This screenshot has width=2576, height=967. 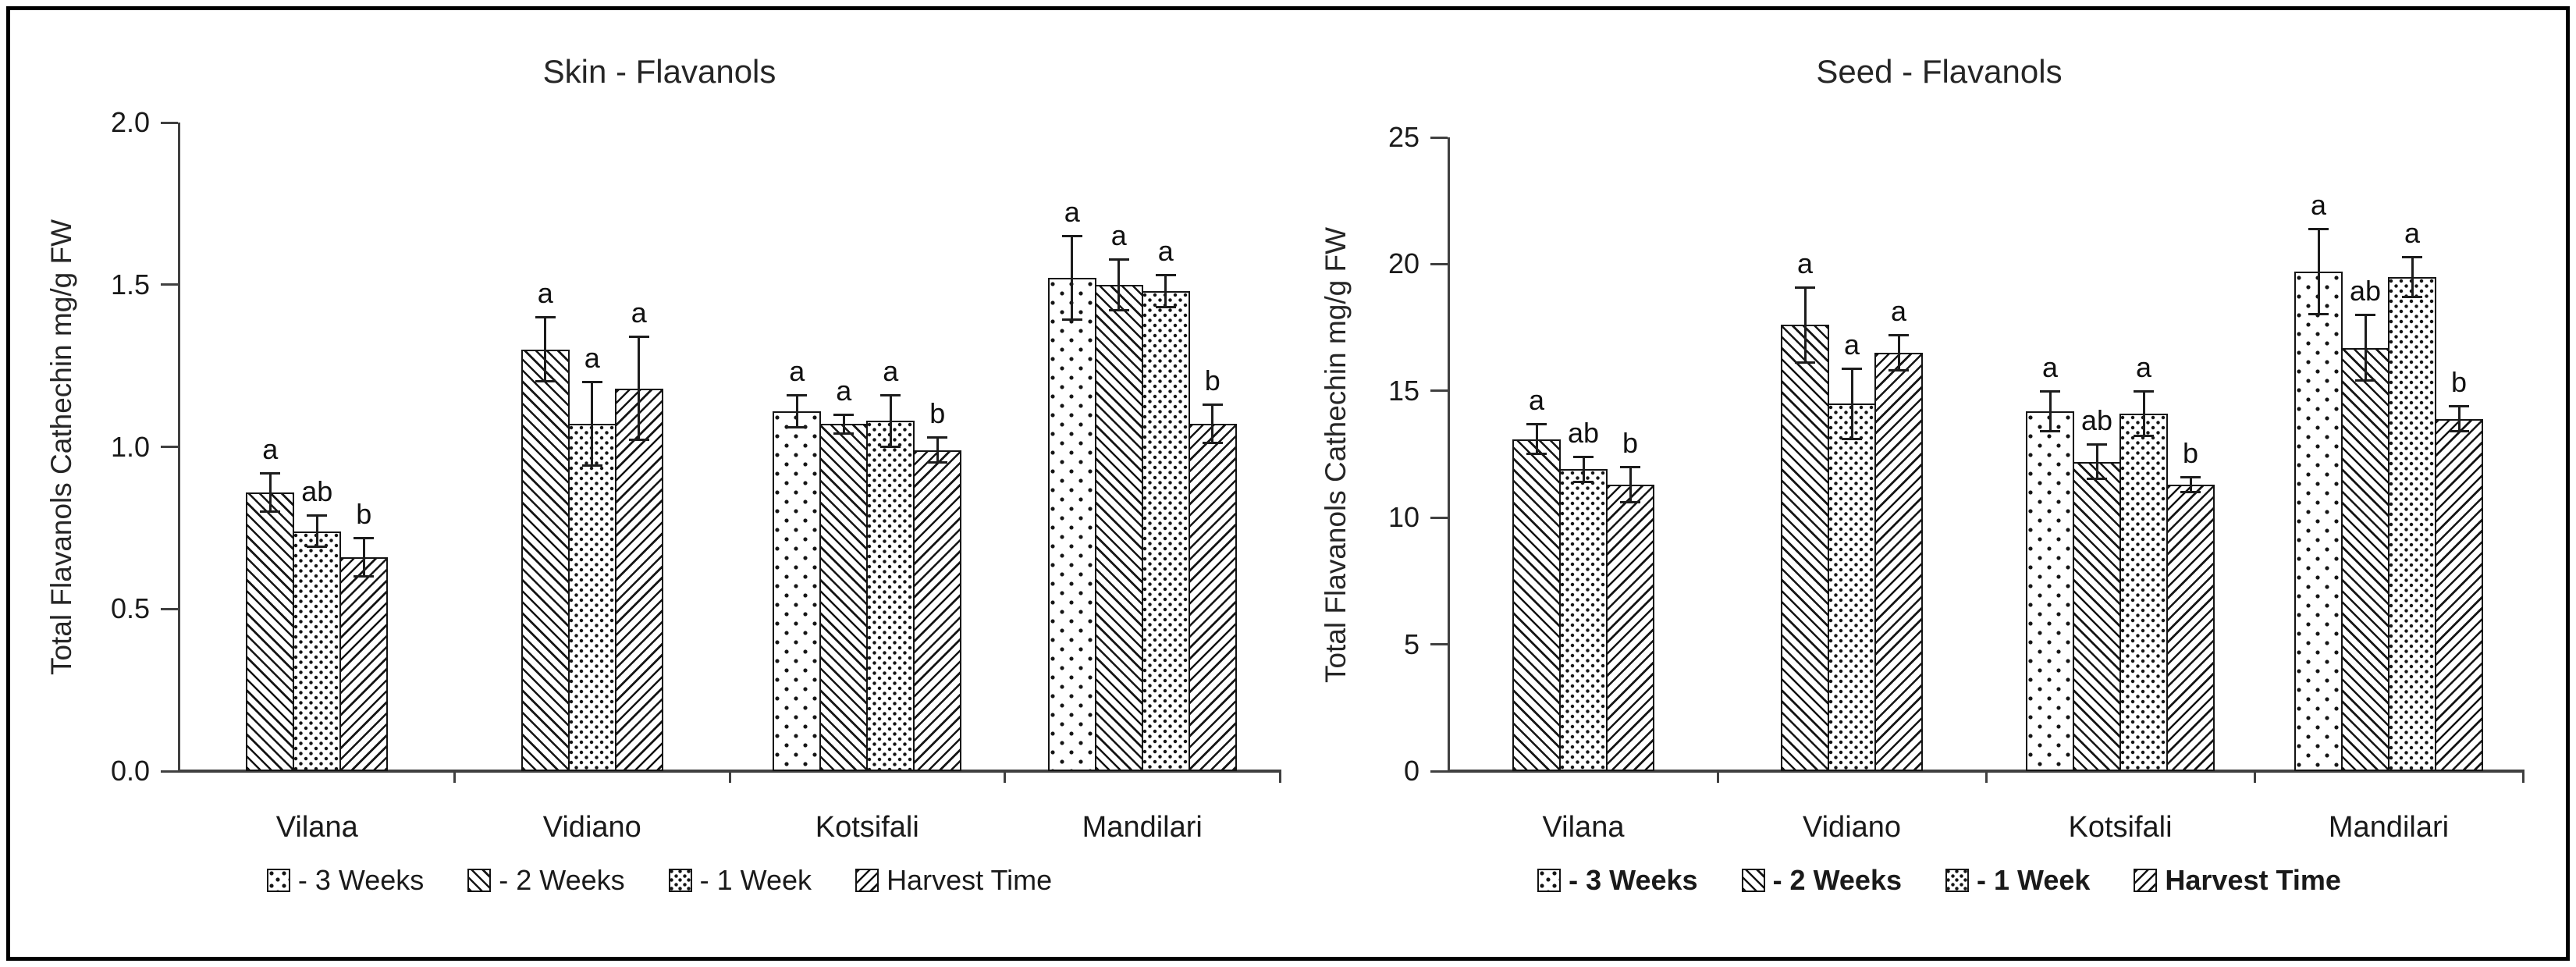 I want to click on bar-vilana-1-week, so click(x=318, y=651).